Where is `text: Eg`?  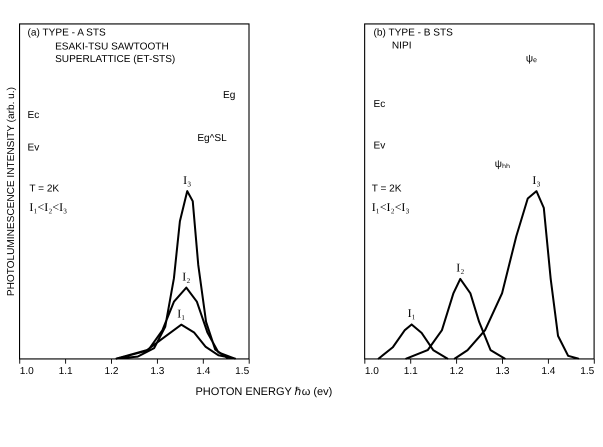
text: Eg is located at coordinates (229, 95).